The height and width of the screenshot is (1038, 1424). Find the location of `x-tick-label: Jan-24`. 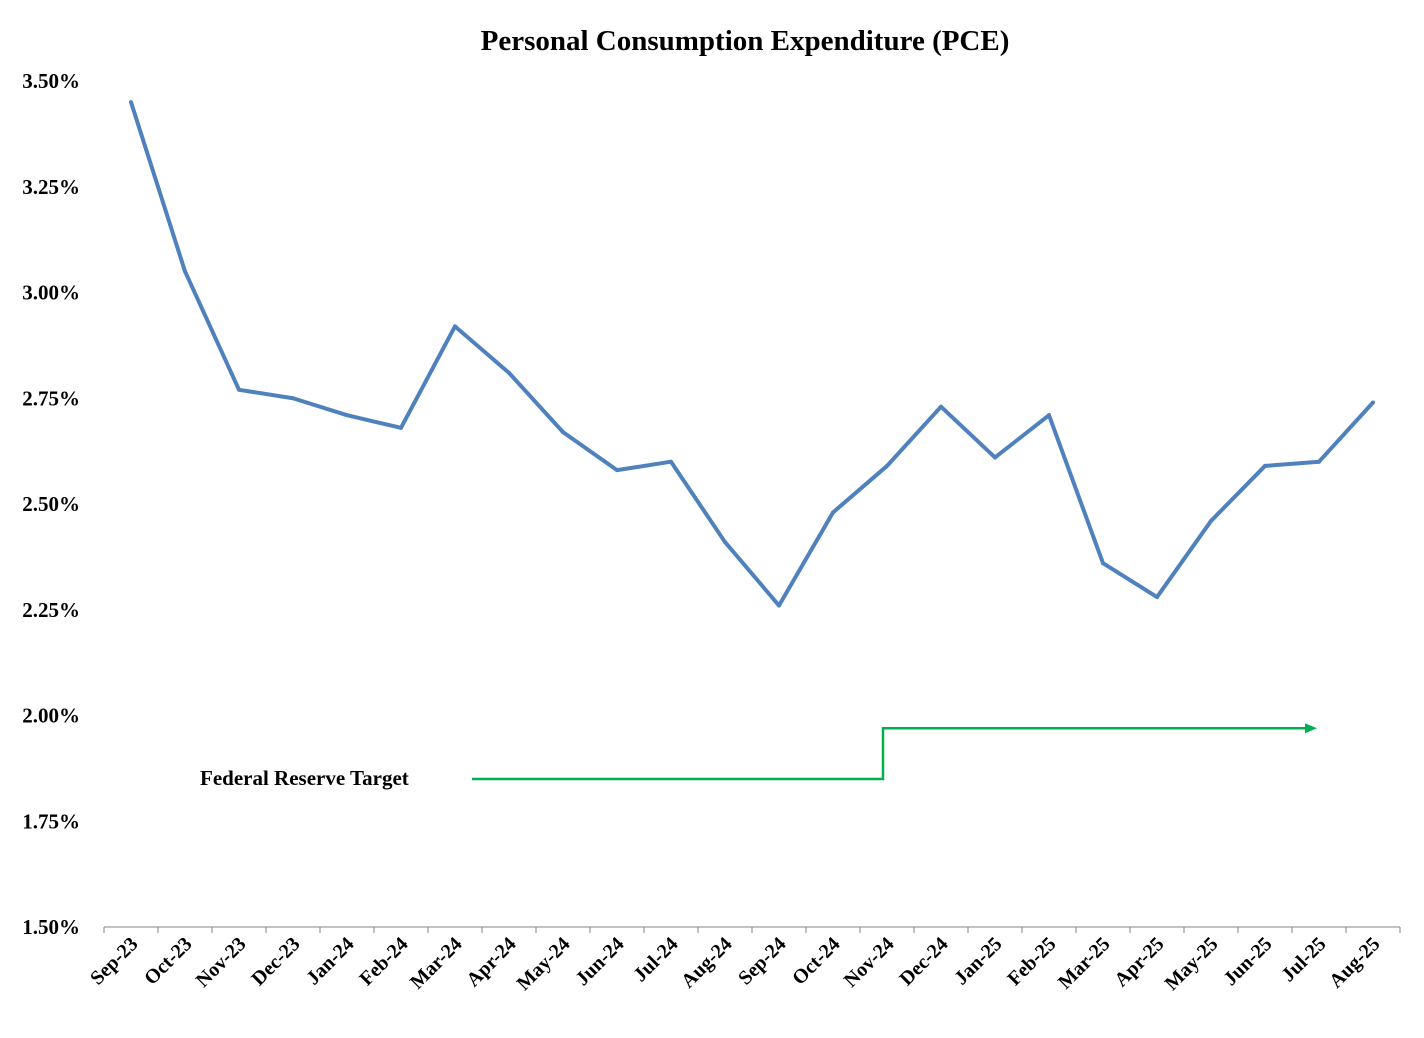

x-tick-label: Jan-24 is located at coordinates (330, 961).